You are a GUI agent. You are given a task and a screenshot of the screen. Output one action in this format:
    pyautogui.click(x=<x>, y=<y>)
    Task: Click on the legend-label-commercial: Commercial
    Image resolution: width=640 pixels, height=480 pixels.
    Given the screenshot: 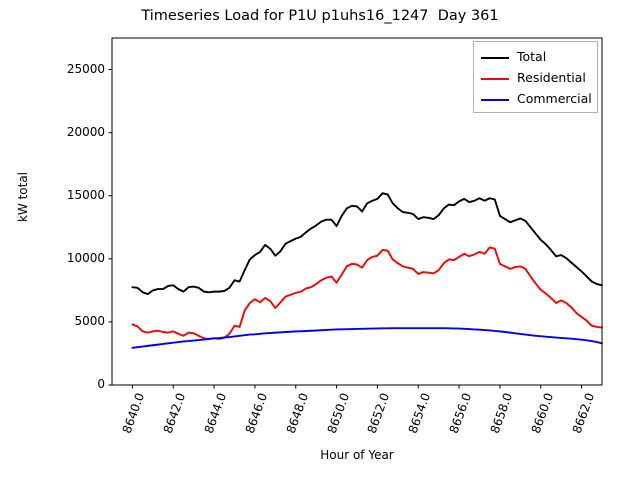 What is the action you would take?
    pyautogui.click(x=554, y=99)
    